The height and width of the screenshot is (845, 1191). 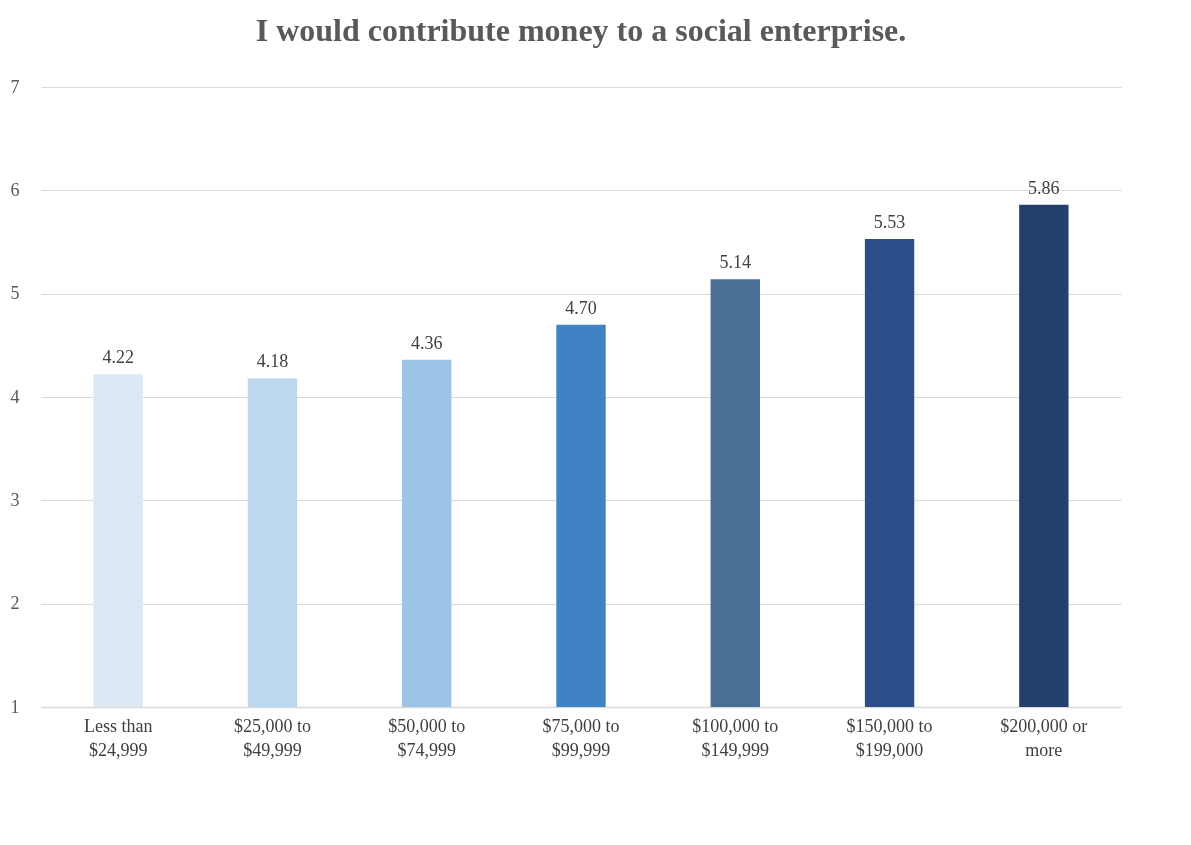 What do you see at coordinates (15, 396) in the screenshot?
I see `y-tick-label: 4` at bounding box center [15, 396].